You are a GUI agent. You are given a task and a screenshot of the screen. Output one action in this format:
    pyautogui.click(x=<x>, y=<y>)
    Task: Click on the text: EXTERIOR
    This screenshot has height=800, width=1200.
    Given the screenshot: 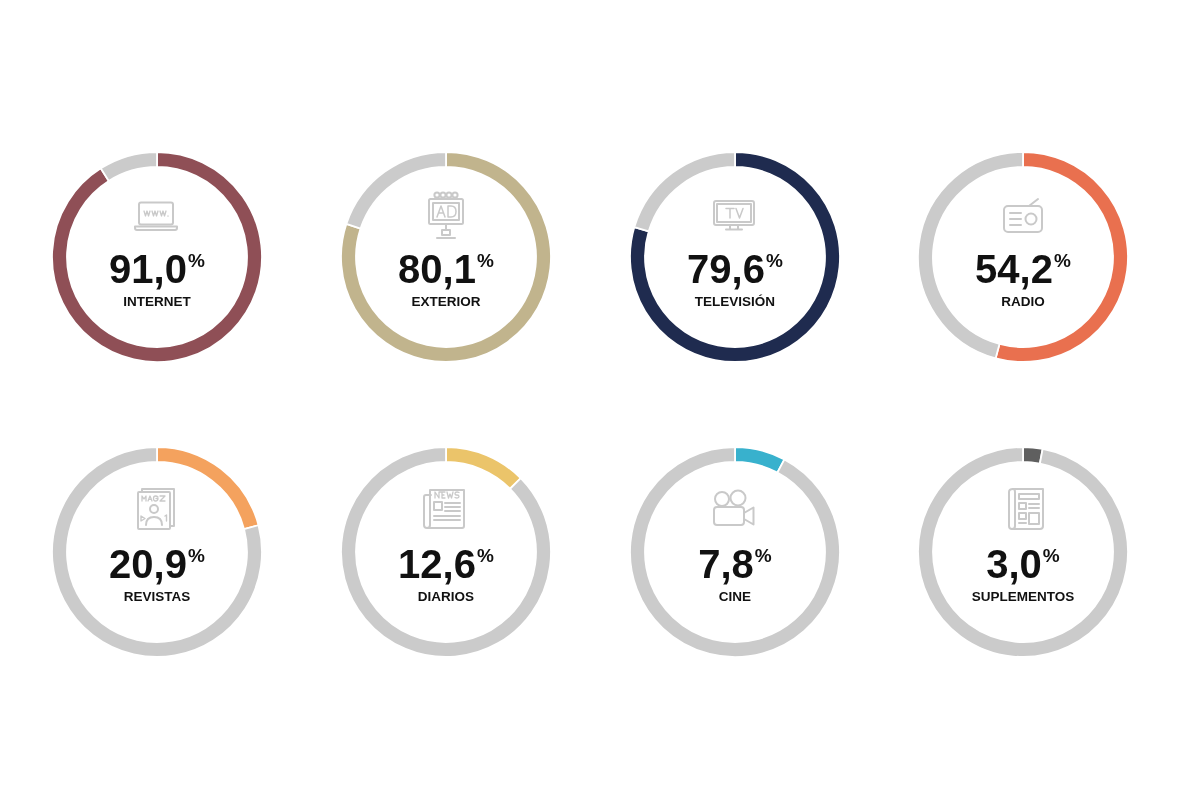 What is the action you would take?
    pyautogui.click(x=446, y=301)
    